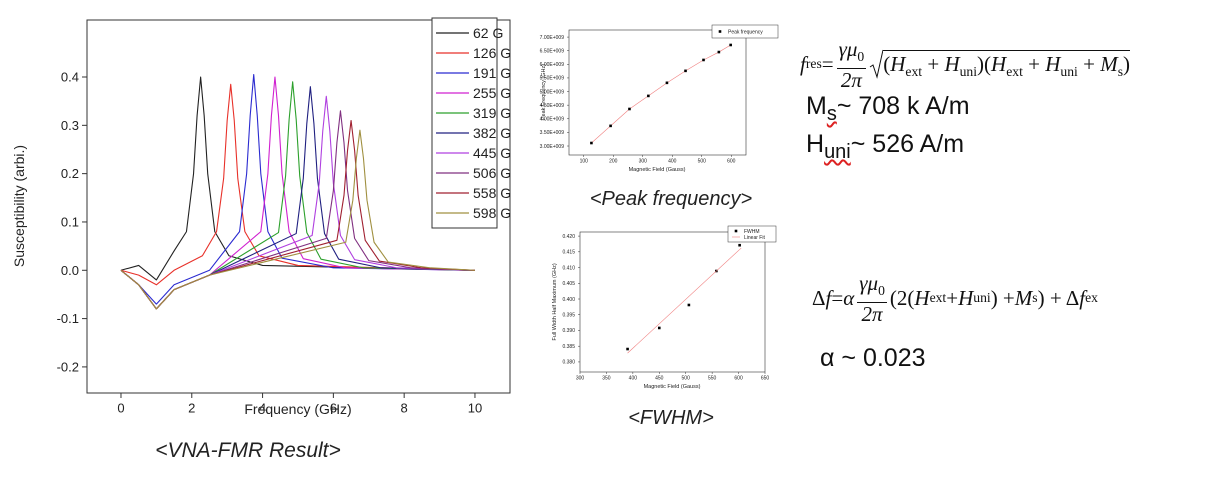 The height and width of the screenshot is (485, 1223). I want to click on parameter-subscript: uni, so click(837, 152).